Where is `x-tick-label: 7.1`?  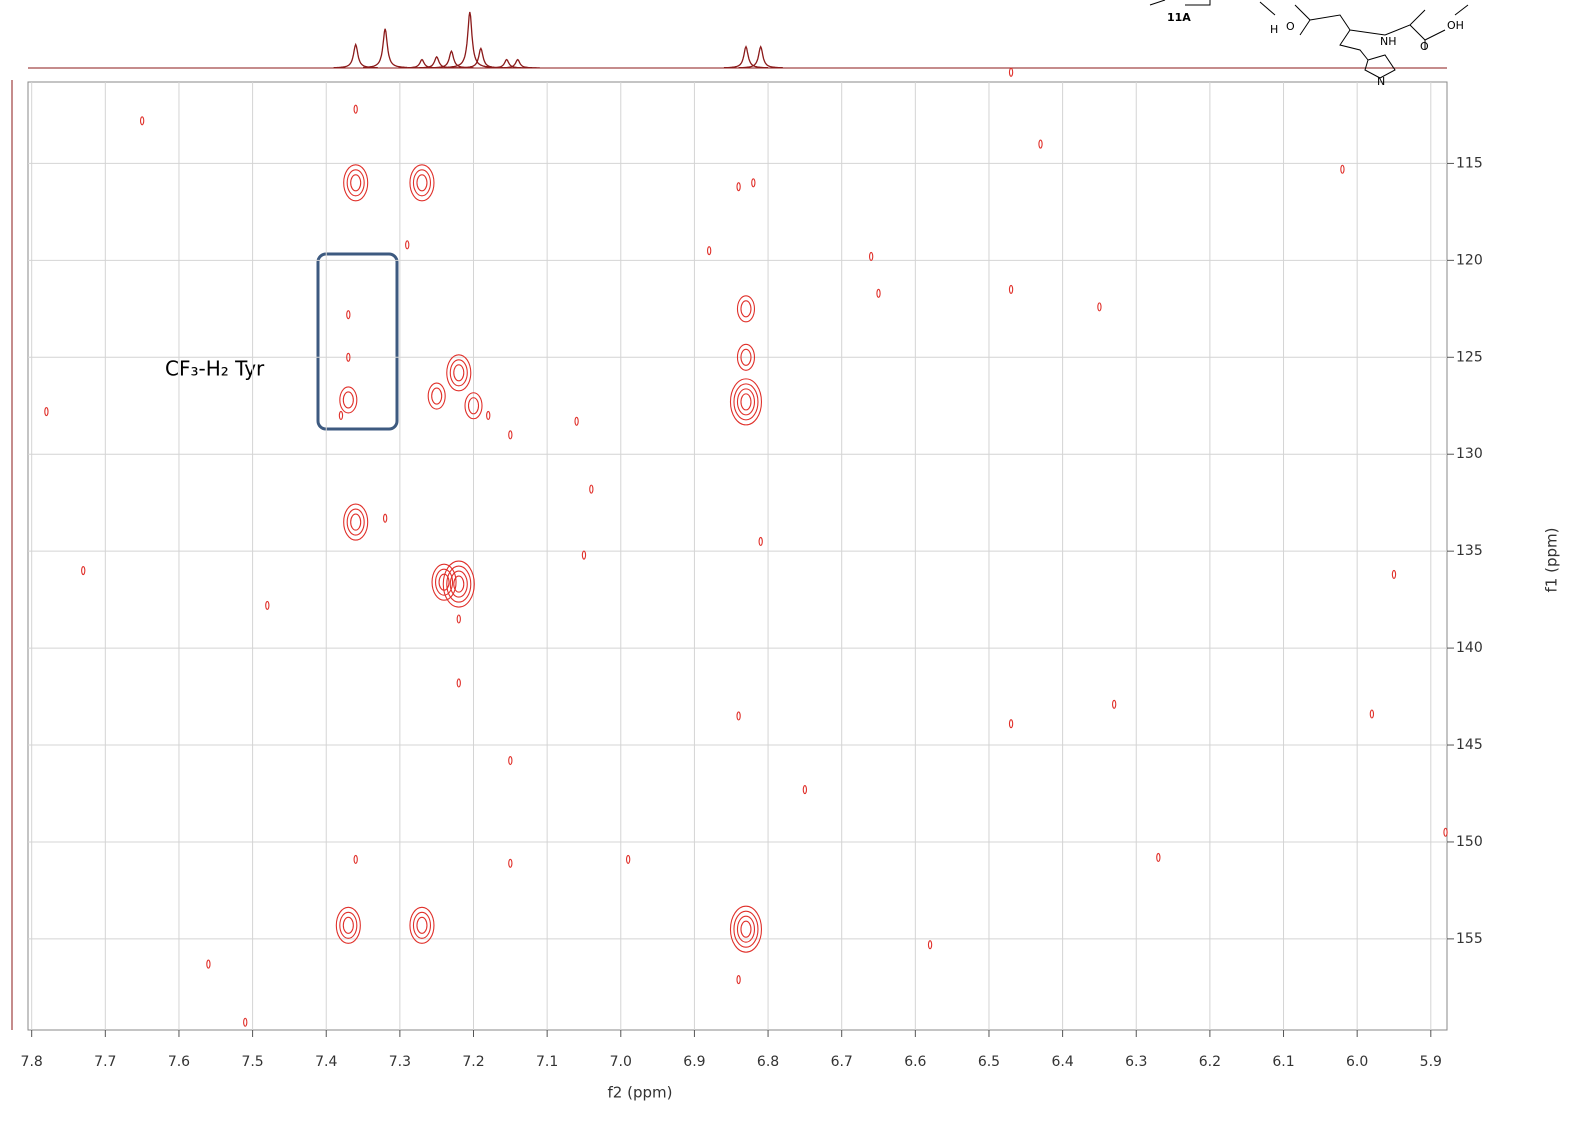
x-tick-label: 7.1 is located at coordinates (547, 1062).